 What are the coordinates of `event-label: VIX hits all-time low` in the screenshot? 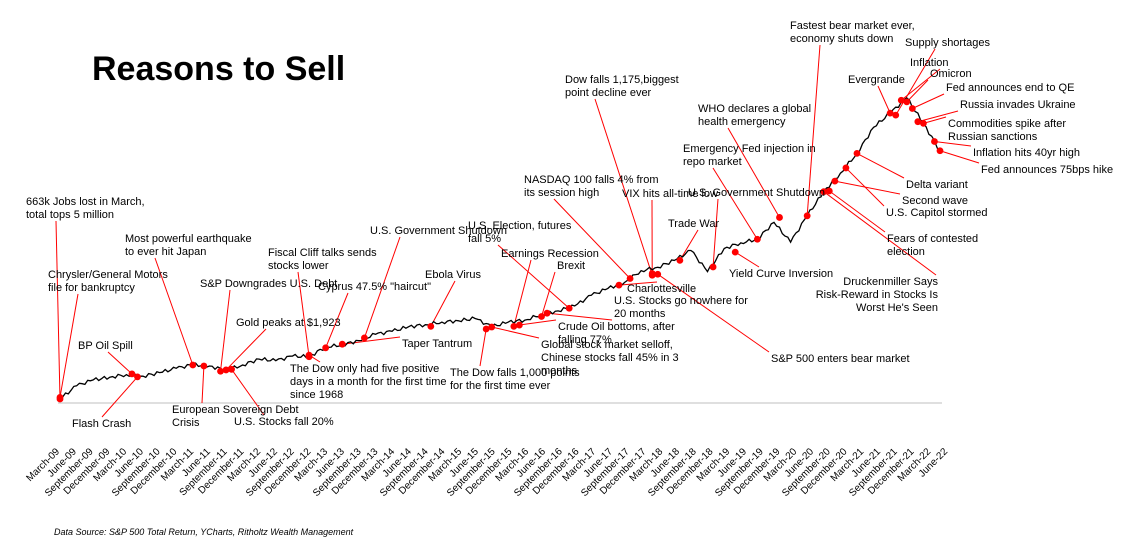 It's located at (670, 194).